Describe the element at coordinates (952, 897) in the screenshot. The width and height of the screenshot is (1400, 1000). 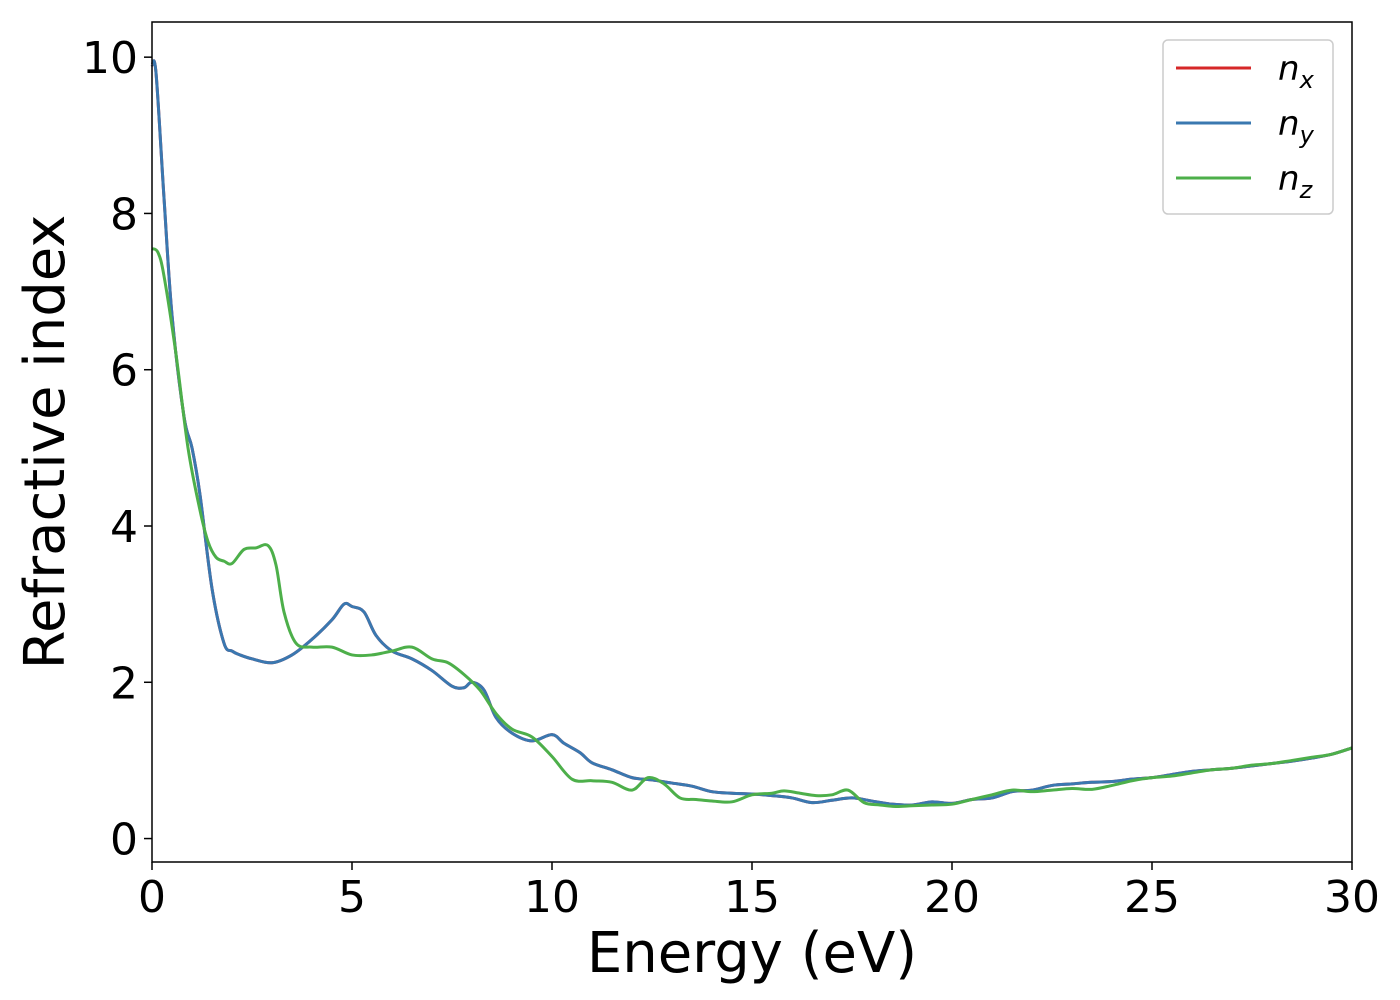
I see `x-tick-label: 20` at that location.